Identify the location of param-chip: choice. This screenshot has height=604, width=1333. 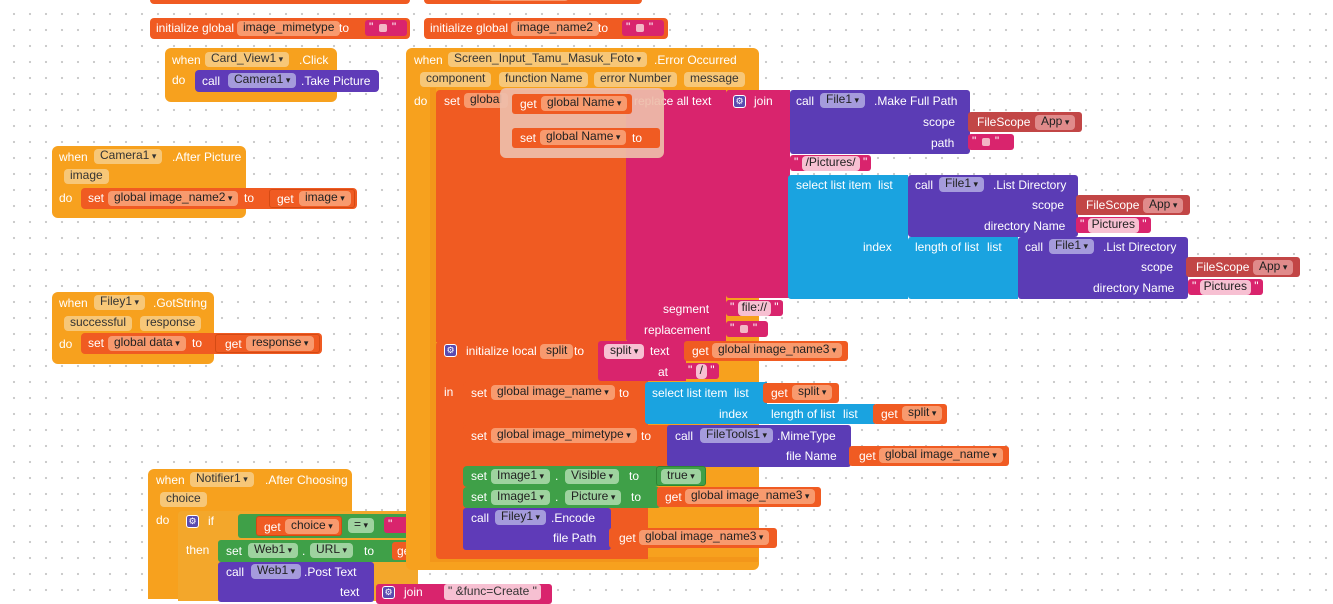
(183, 499).